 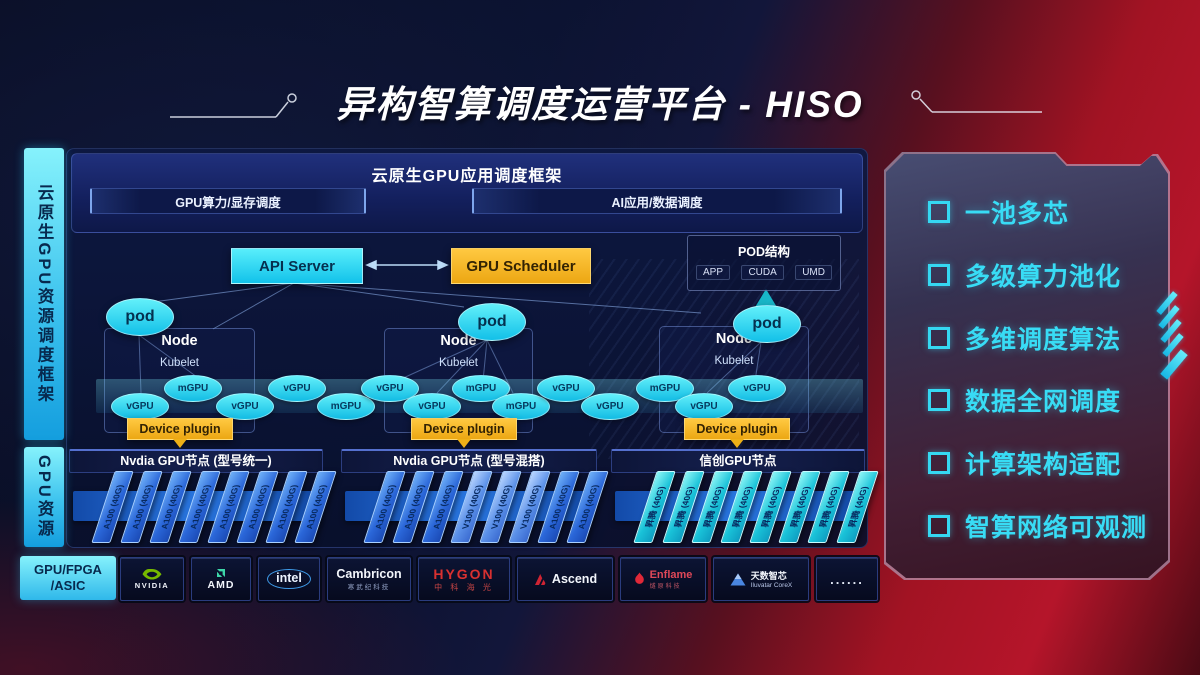 What do you see at coordinates (1043, 338) in the screenshot?
I see `feature-item: 多维调度算法` at bounding box center [1043, 338].